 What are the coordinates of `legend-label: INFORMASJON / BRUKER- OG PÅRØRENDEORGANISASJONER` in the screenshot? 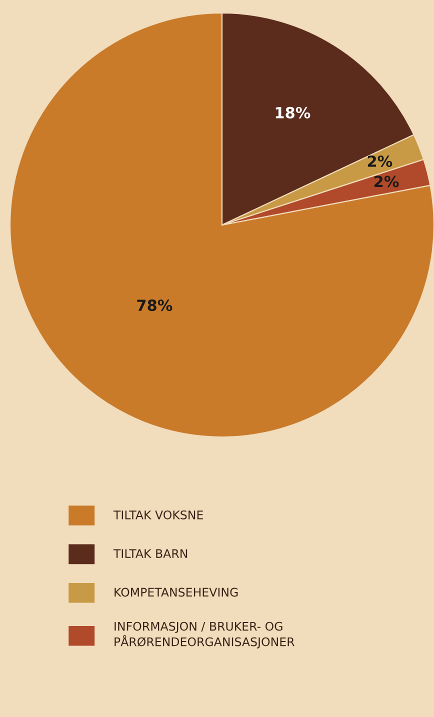 It's located at (204, 635).